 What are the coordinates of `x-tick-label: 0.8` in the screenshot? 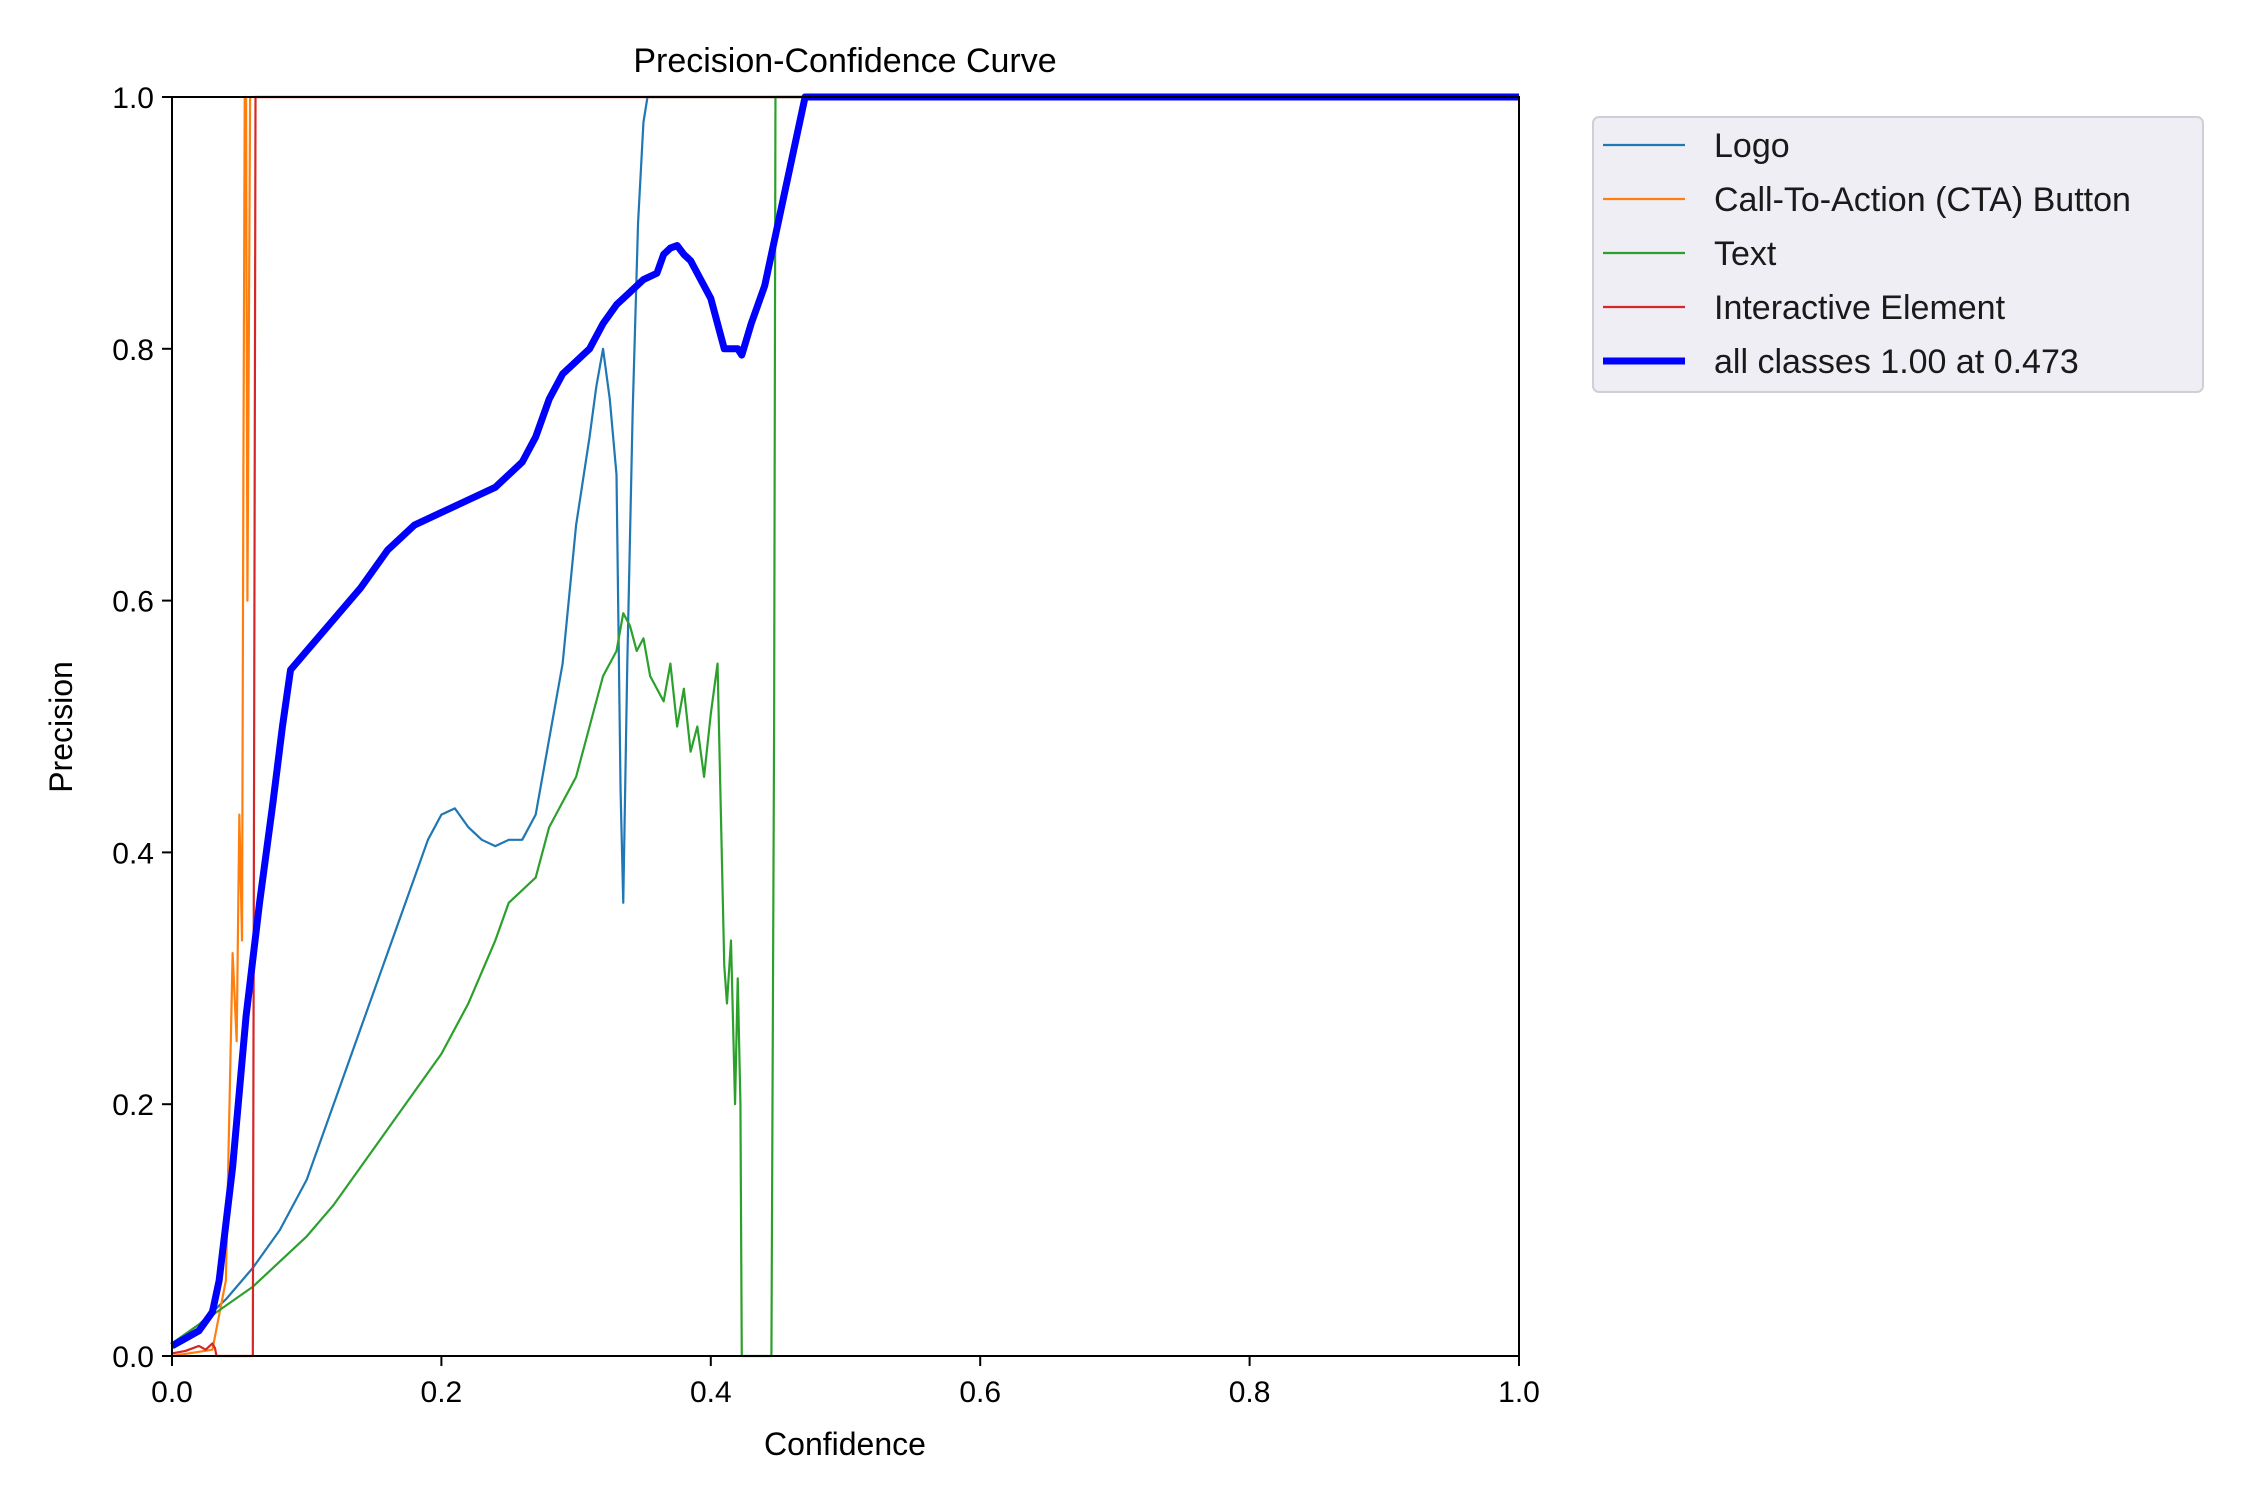 It's located at (1250, 1392).